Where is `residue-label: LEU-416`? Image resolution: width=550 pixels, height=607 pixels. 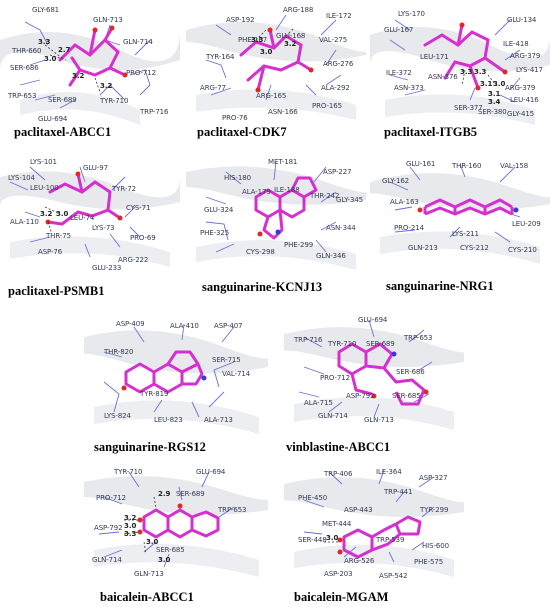
residue-label: LEU-416 is located at coordinates (524, 100).